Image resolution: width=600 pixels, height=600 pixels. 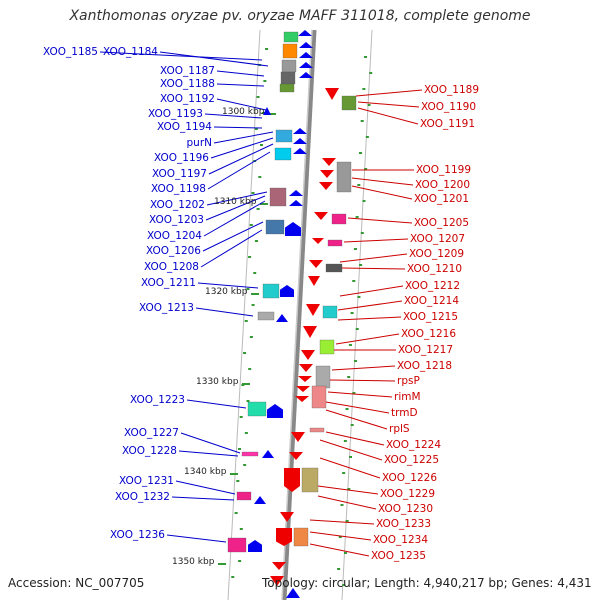 I want to click on left-gene-label: XOO_1185, so click(x=70, y=52).